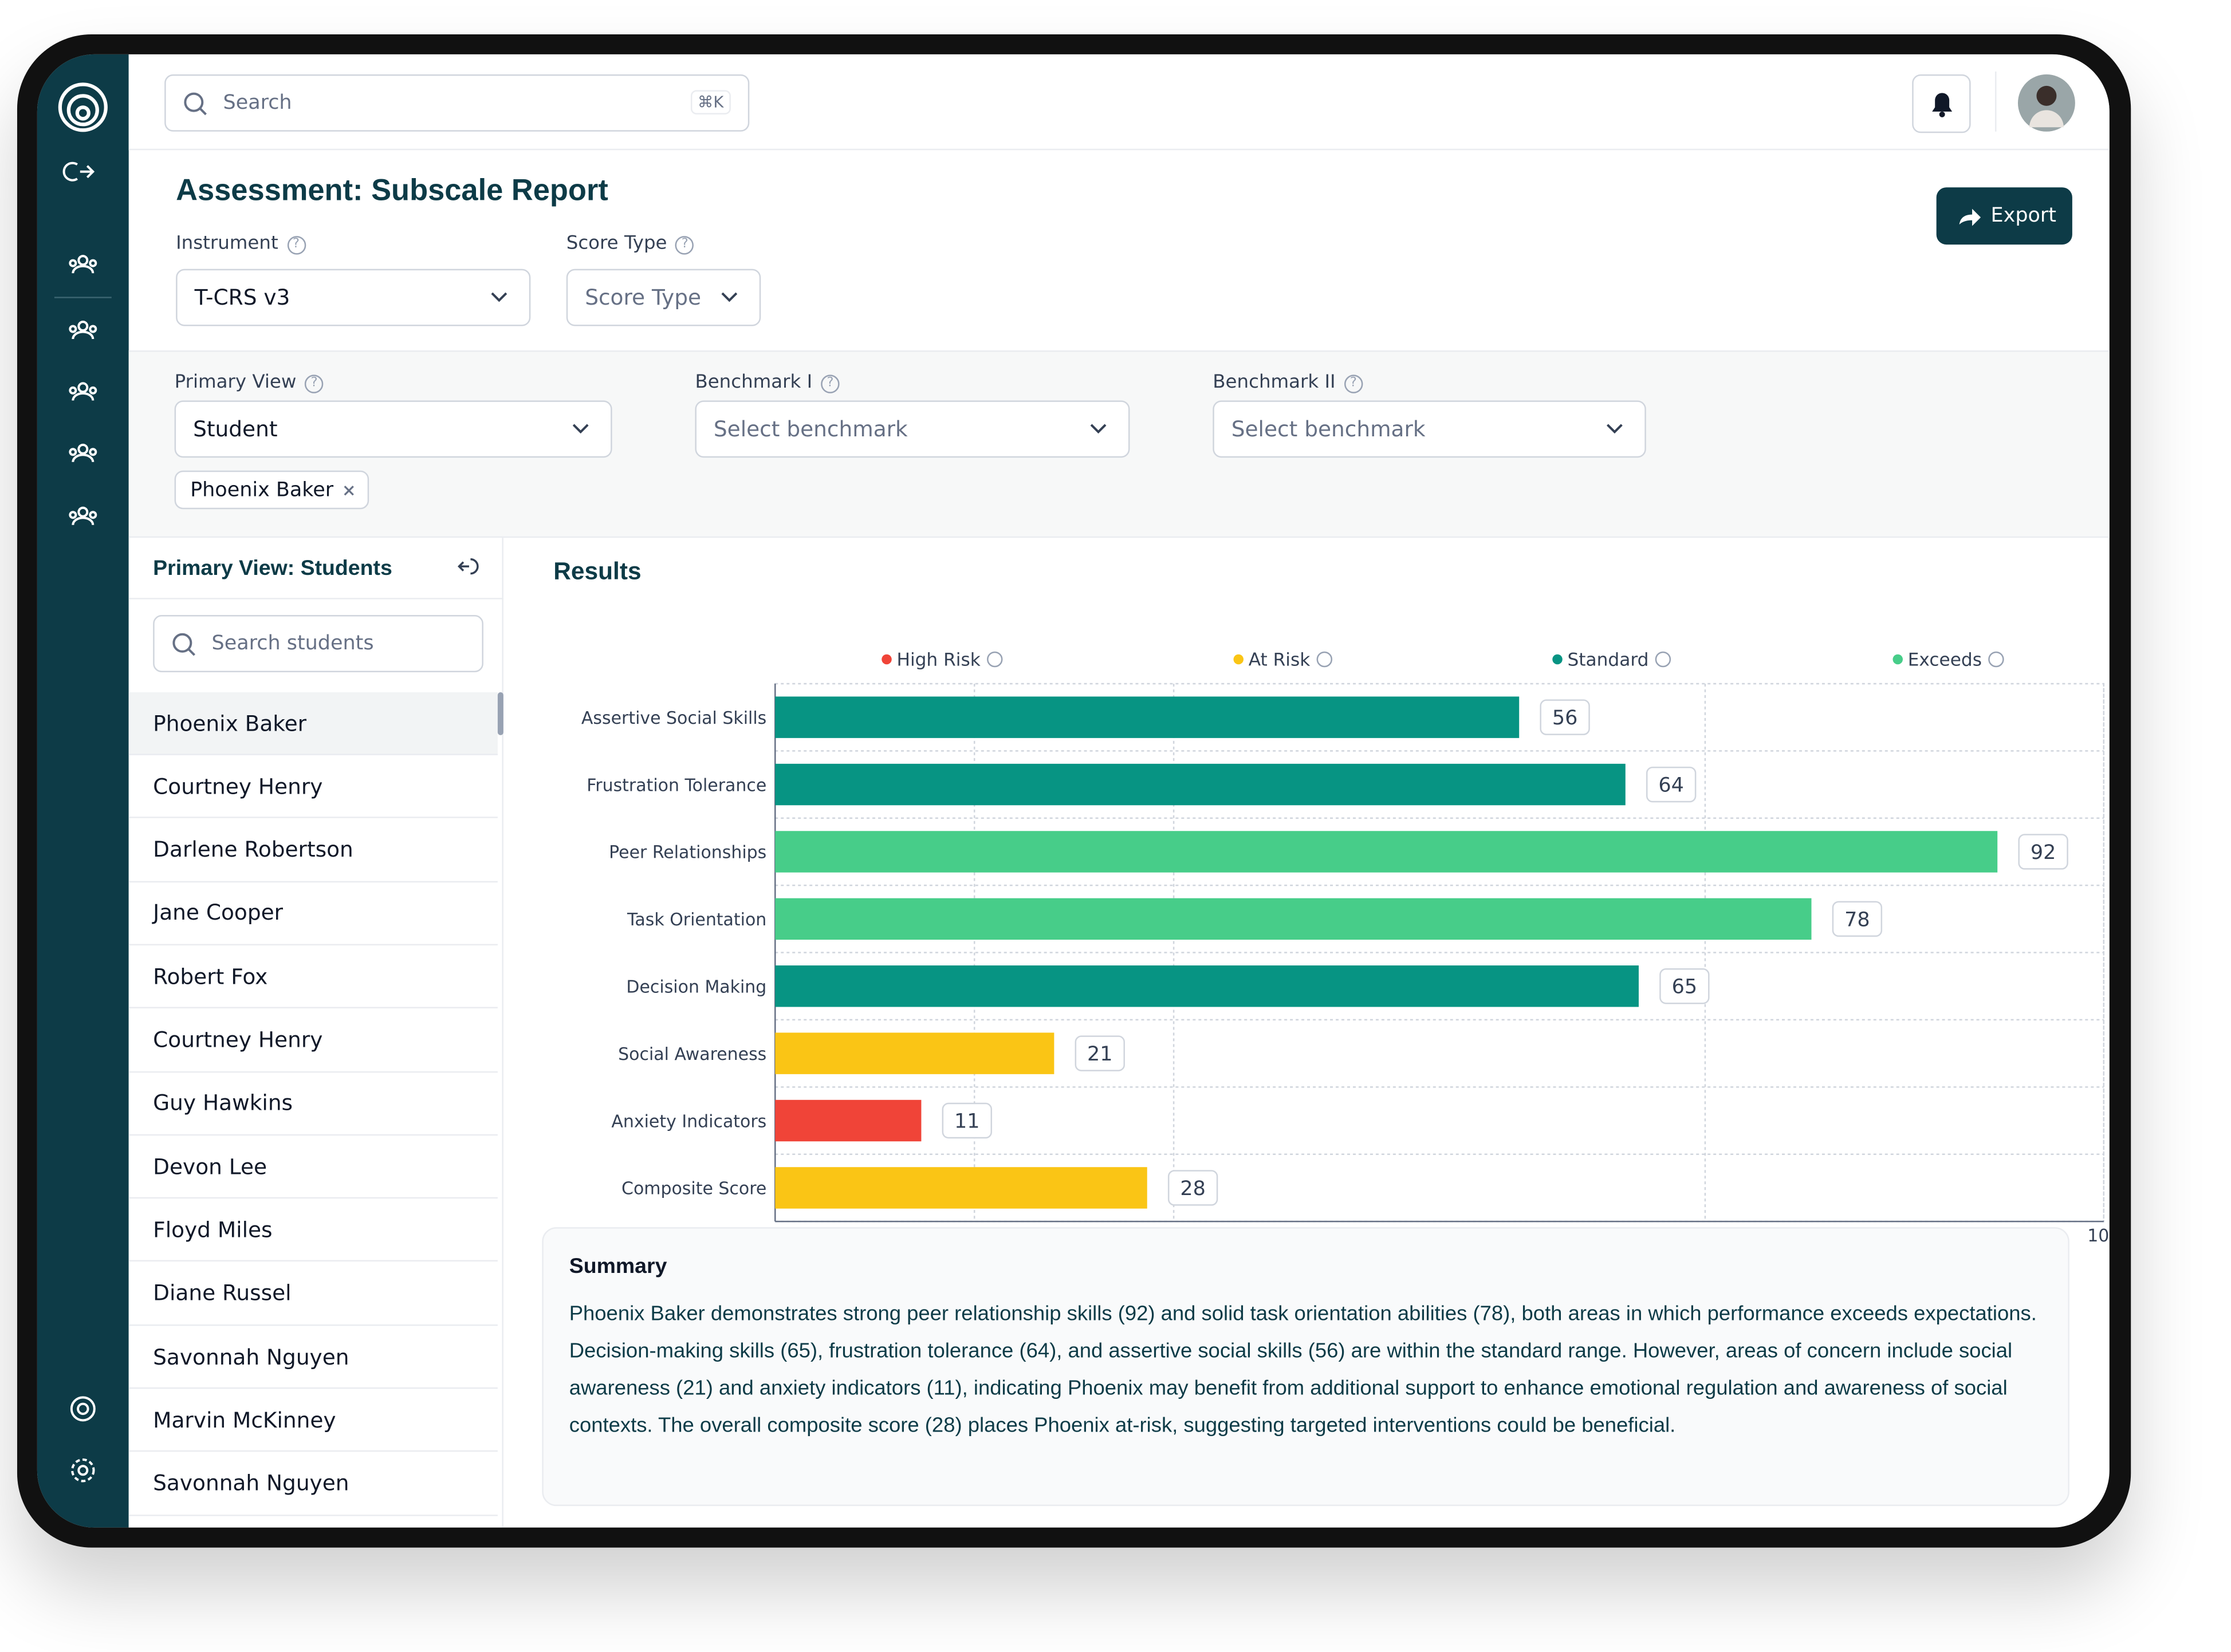 The height and width of the screenshot is (1652, 2231). What do you see at coordinates (457, 103) in the screenshot?
I see `search-box: Search ⌘K` at bounding box center [457, 103].